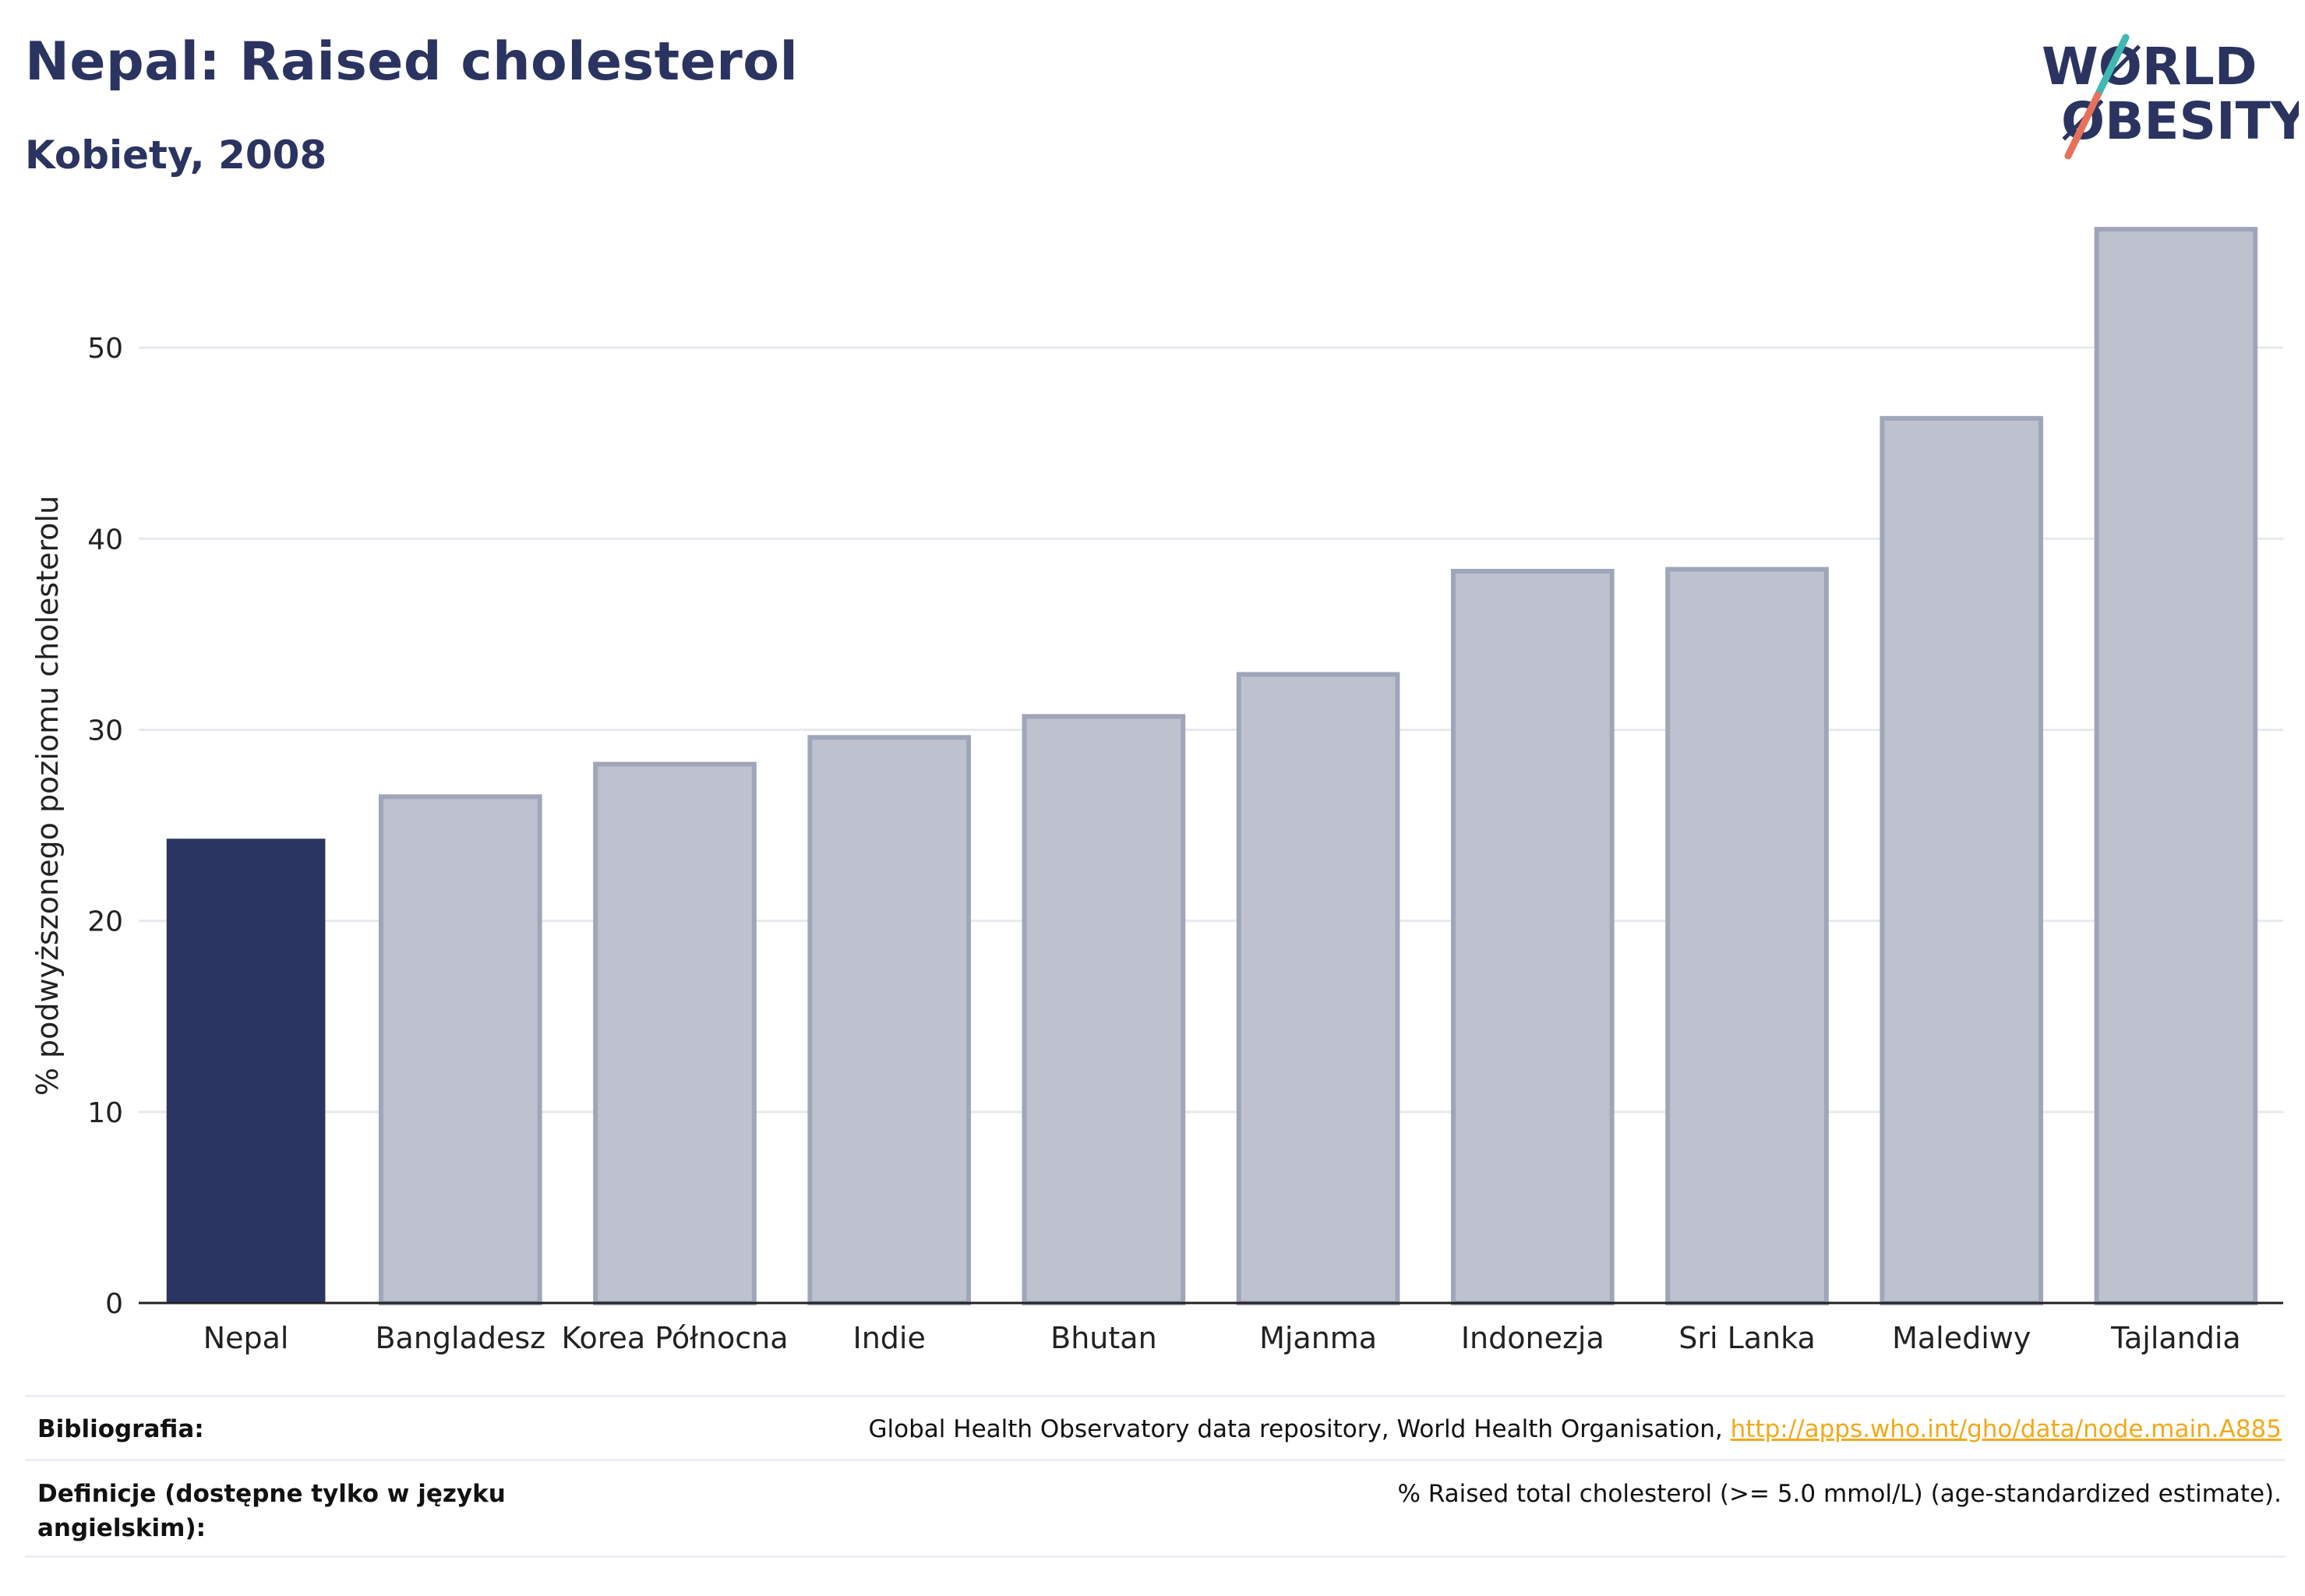 The width and height of the screenshot is (2305, 1596). I want to click on y-tick-label: 40, so click(105, 540).